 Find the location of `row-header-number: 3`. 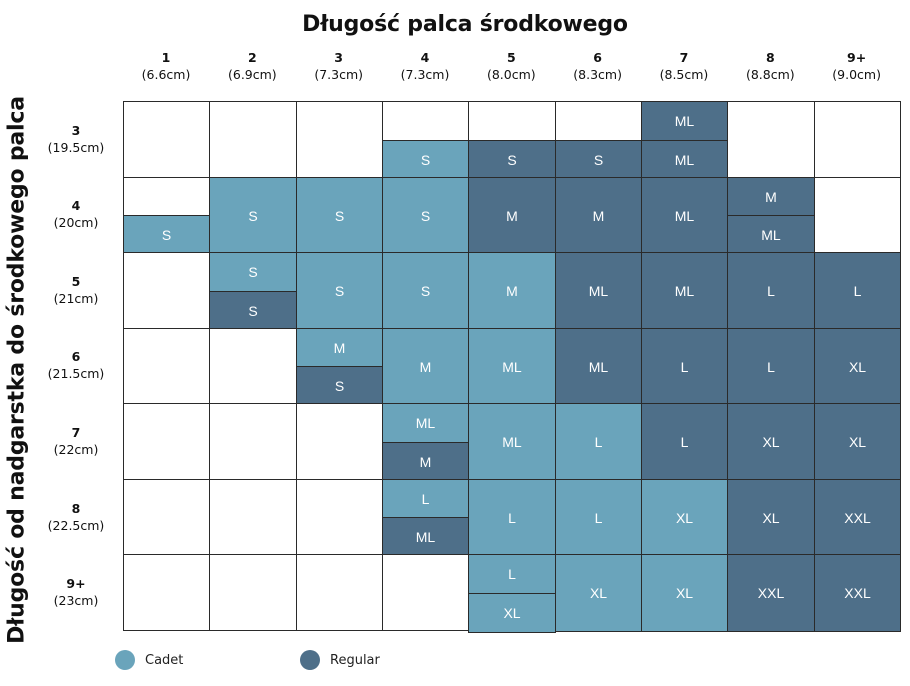

row-header-number: 3 is located at coordinates (76, 130).